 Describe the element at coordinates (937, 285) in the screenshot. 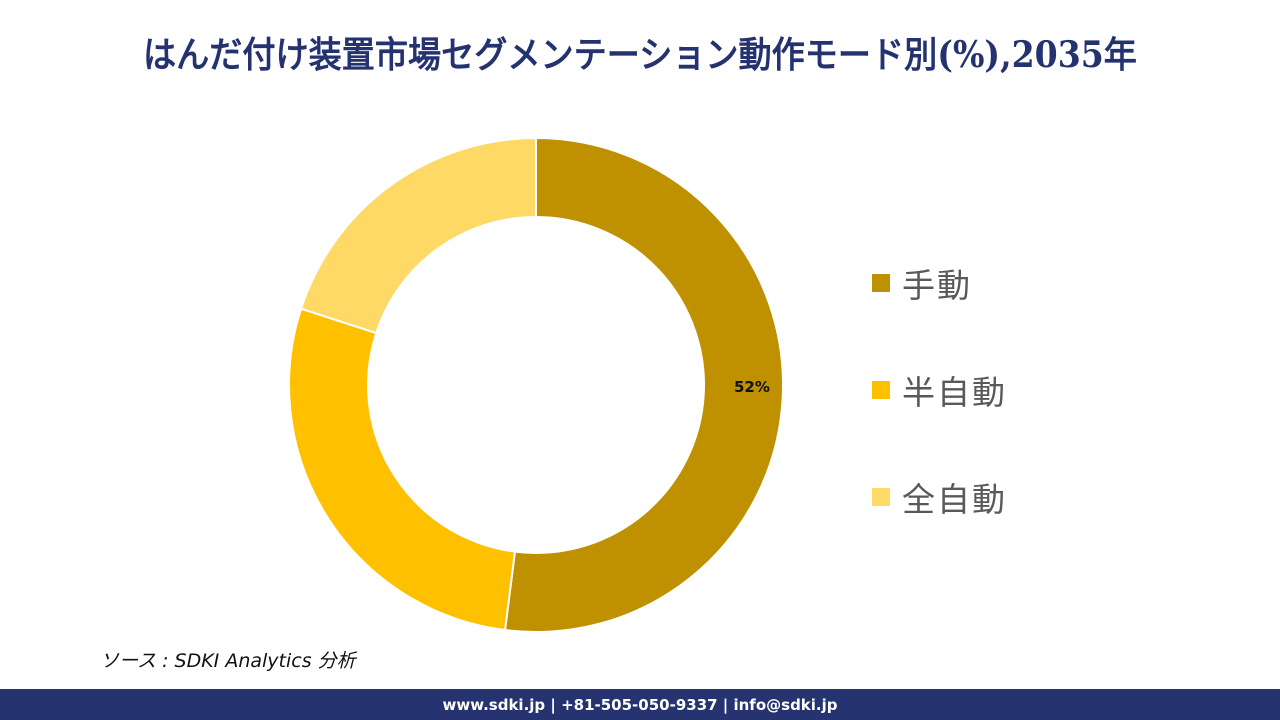

I see `legend-label: 手動` at that location.